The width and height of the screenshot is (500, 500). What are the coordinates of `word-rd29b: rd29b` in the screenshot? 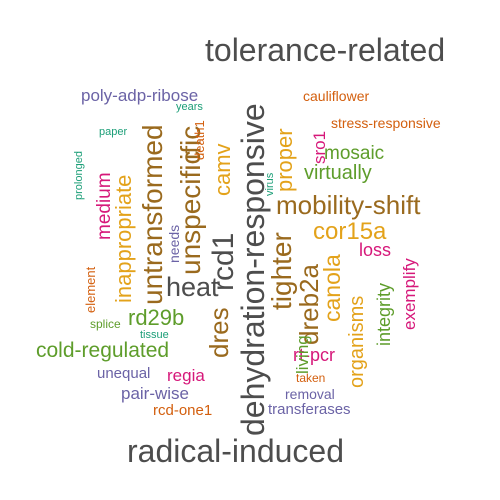 It's located at (156, 317).